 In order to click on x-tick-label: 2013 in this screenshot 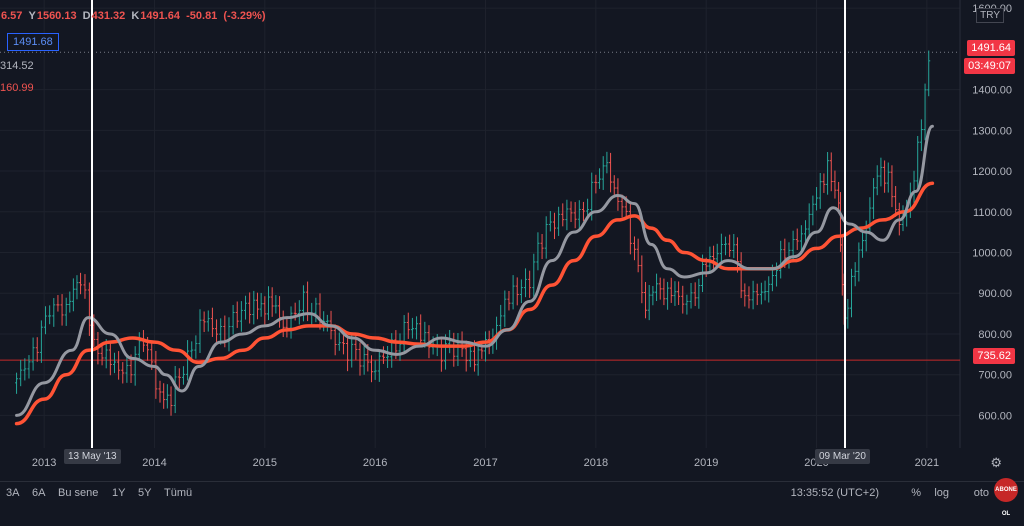, I will do `click(44, 463)`.